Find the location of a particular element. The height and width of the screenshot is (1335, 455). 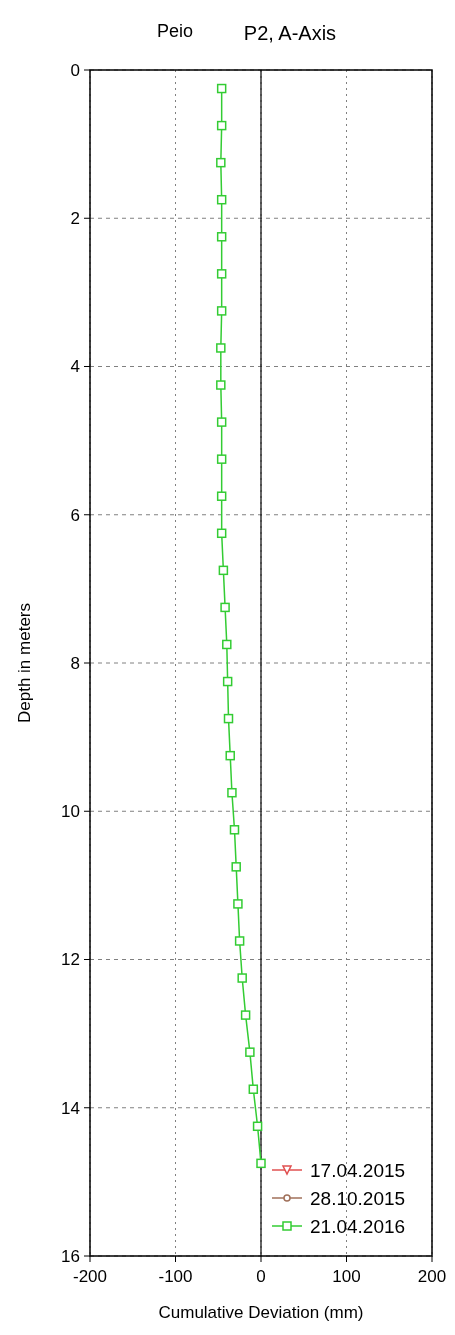

y-tick-label: 2 is located at coordinates (75, 219).